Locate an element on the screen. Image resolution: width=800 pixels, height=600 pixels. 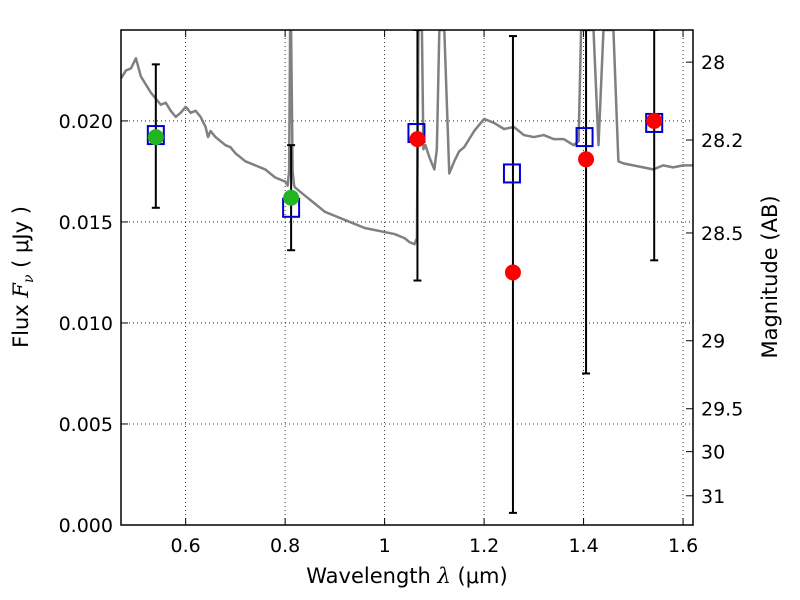
y2-tick-label: 28 is located at coordinates (713, 63).